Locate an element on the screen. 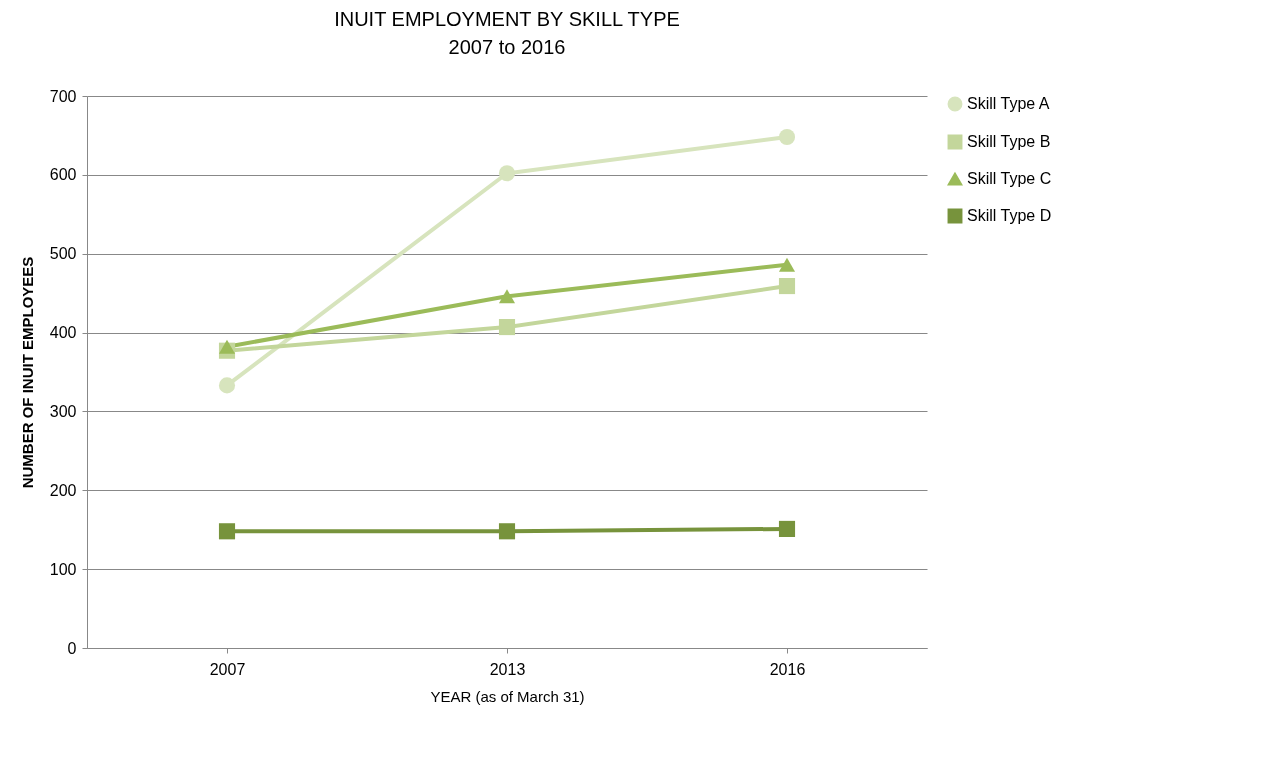  legend-label: Skill Type C is located at coordinates (1009, 178).